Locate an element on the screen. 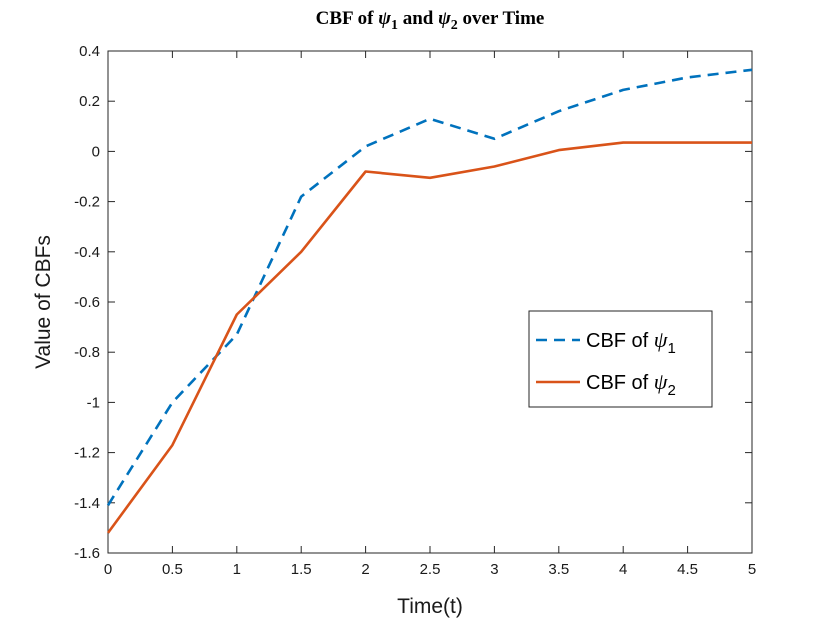  y-tick-label: -0.4 is located at coordinates (87, 252).